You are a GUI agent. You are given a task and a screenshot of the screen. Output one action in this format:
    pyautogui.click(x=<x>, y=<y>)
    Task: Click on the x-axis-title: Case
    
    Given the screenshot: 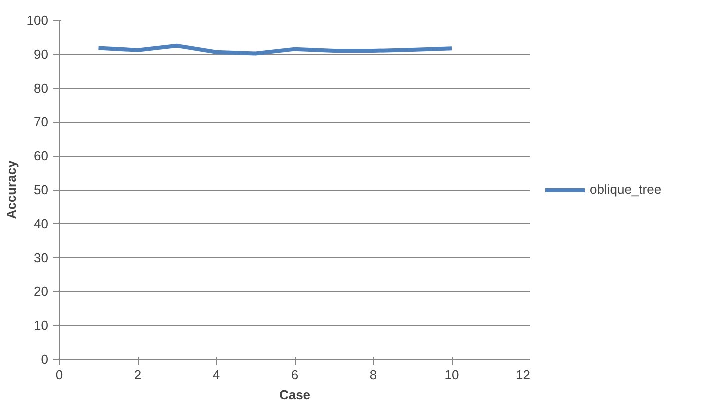 What is the action you would take?
    pyautogui.click(x=295, y=395)
    